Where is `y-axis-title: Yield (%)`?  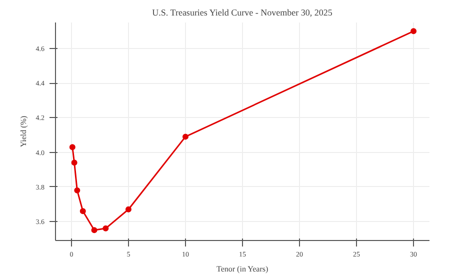
y-axis-title: Yield (%) is located at coordinates (23, 132).